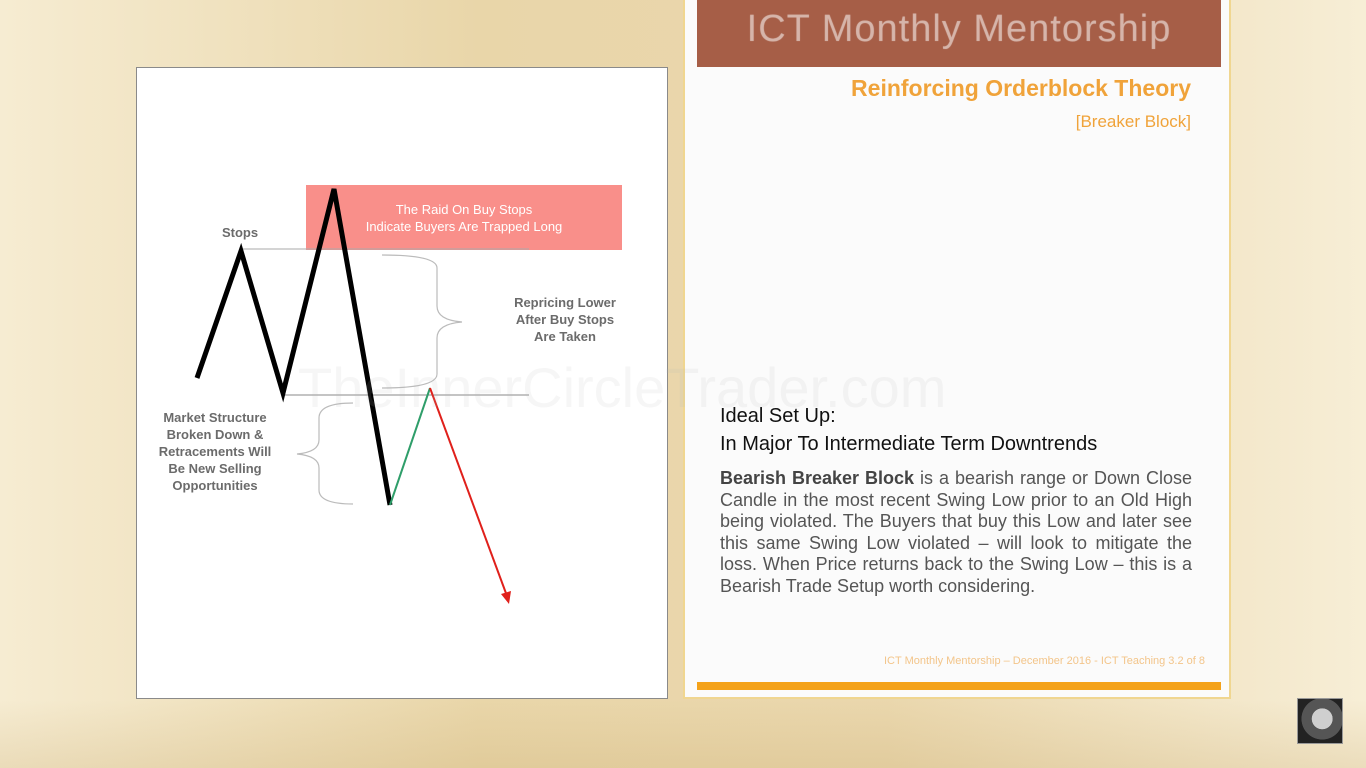  I want to click on projection-line, so click(468, 492).